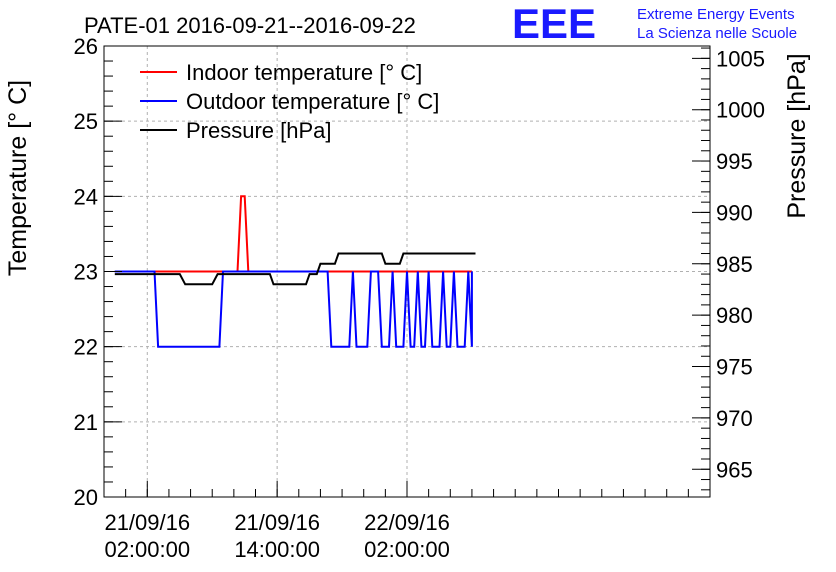 The width and height of the screenshot is (836, 572). I want to click on y2-tick-label: 965, so click(734, 469).